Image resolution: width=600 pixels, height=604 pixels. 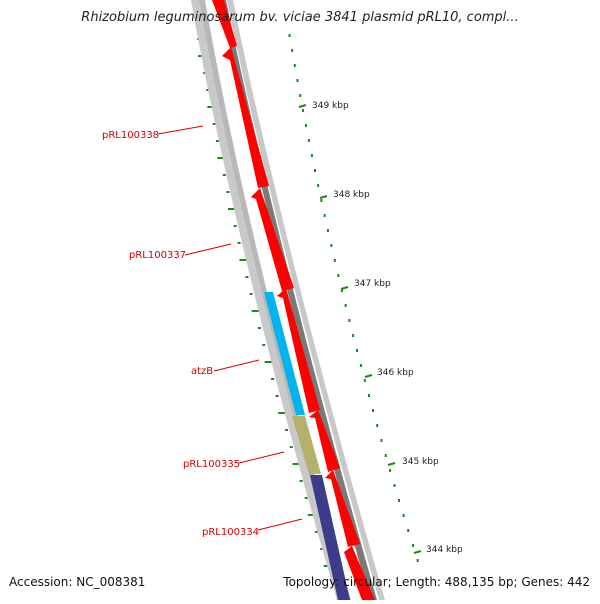 I want to click on gene-label-pRL100337: pRL100337, so click(x=157, y=255).